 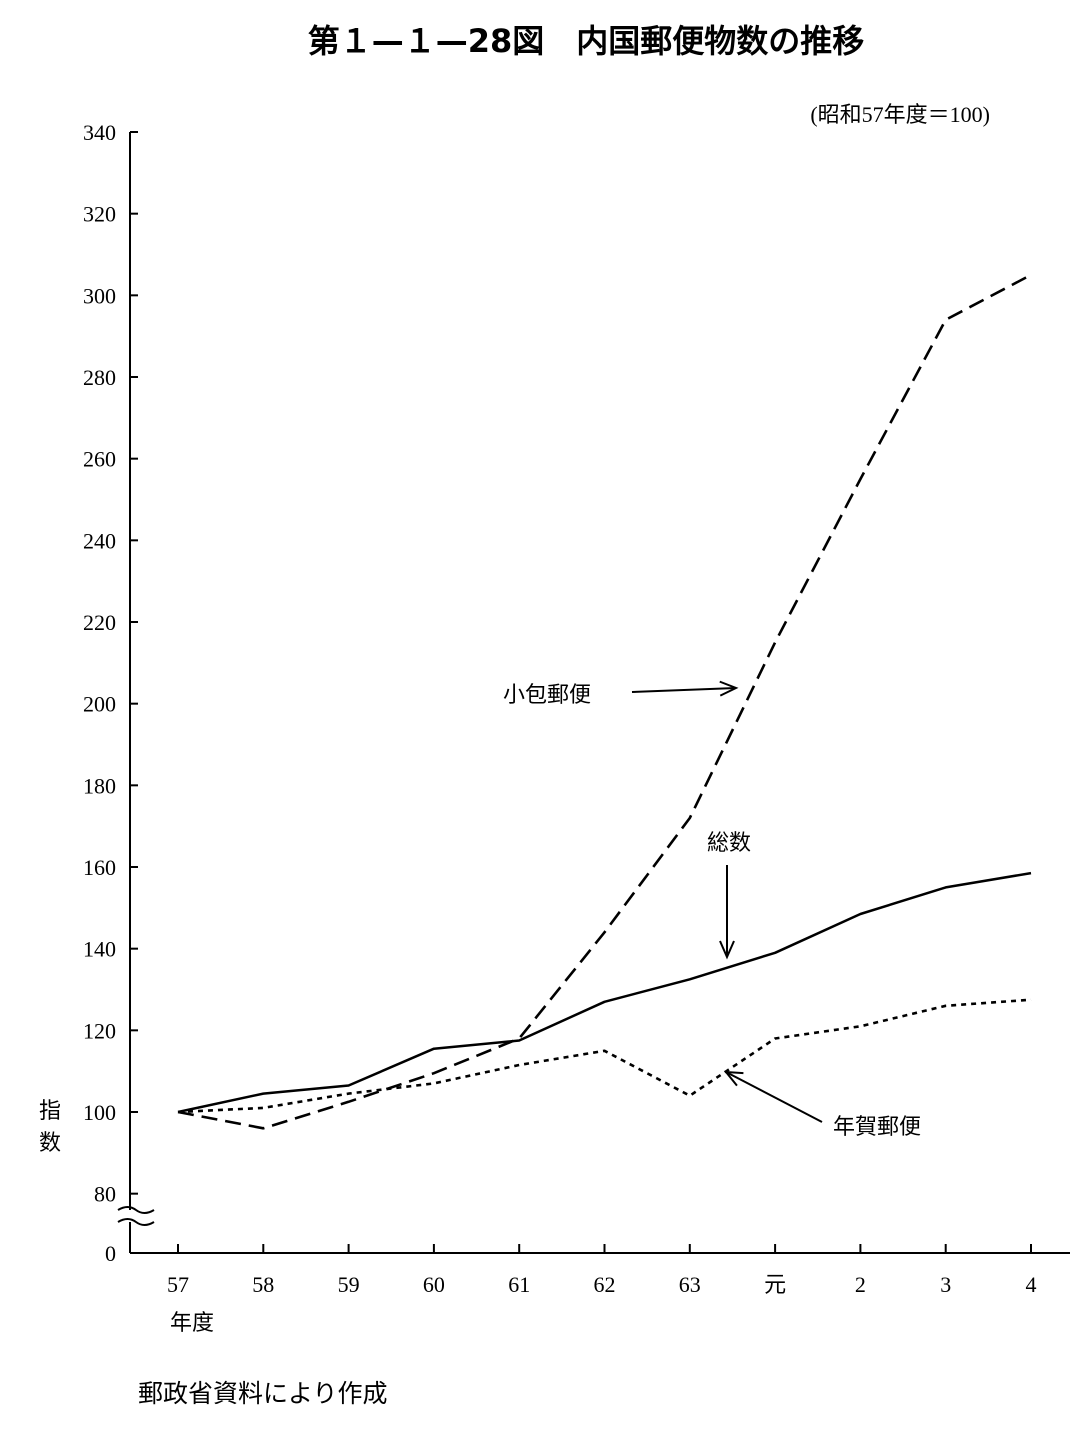 What do you see at coordinates (110, 1253) in the screenshot?
I see `y-tick-label: 0` at bounding box center [110, 1253].